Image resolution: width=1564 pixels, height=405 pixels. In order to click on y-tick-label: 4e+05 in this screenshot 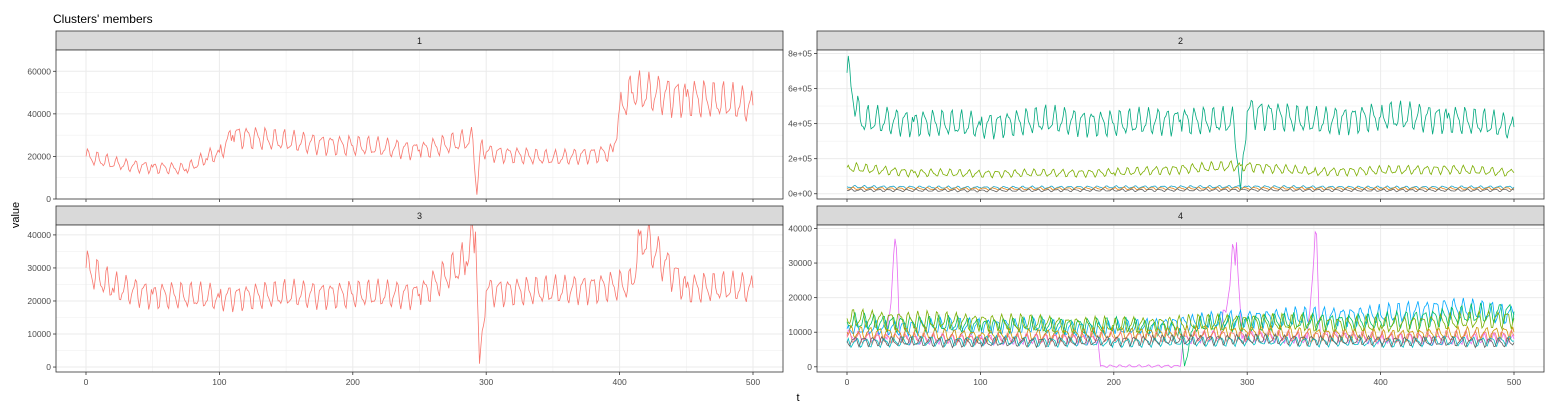, I will do `click(800, 124)`.